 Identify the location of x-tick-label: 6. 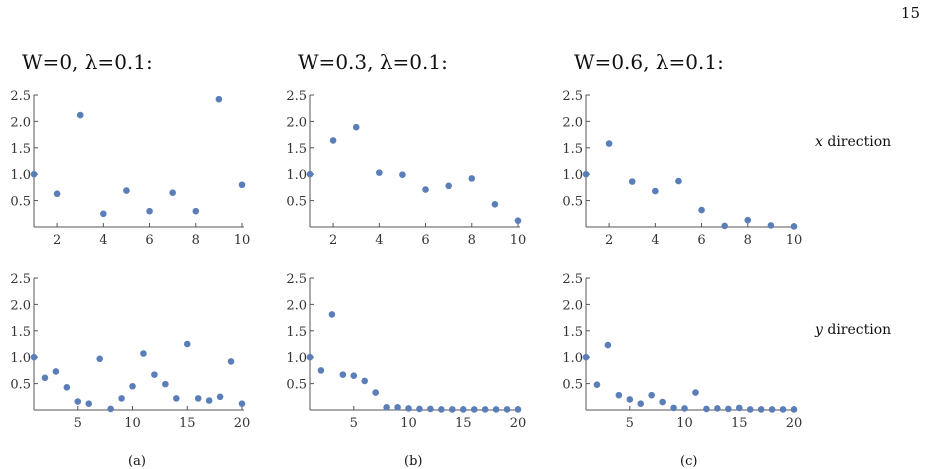
(425, 240).